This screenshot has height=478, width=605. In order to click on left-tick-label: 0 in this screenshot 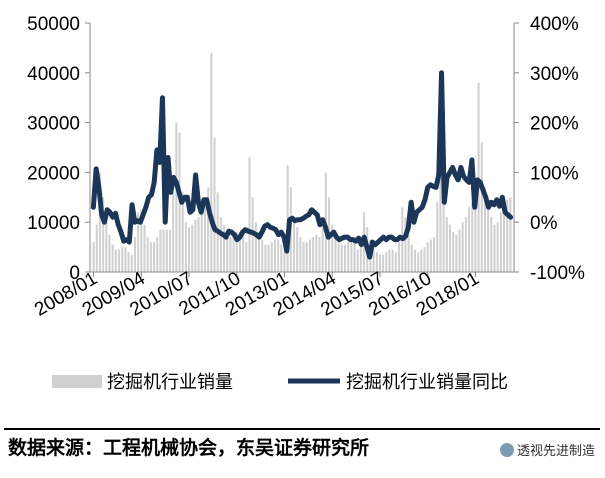, I will do `click(74, 273)`.